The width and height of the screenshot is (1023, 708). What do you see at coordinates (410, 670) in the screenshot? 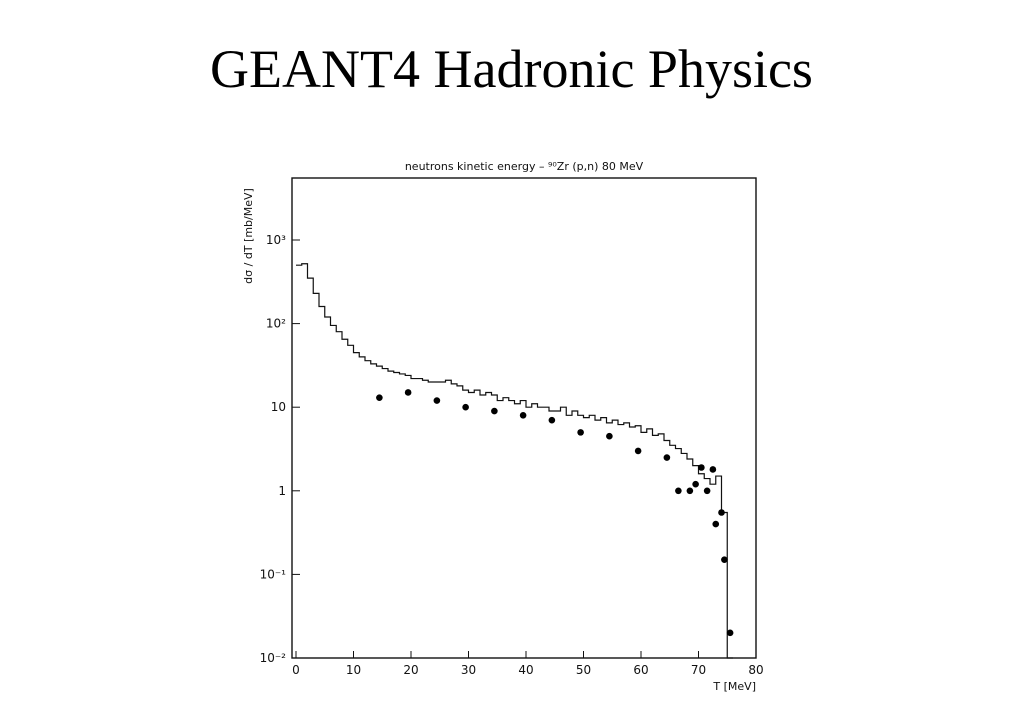
I see `x-tick-label: 20` at bounding box center [410, 670].